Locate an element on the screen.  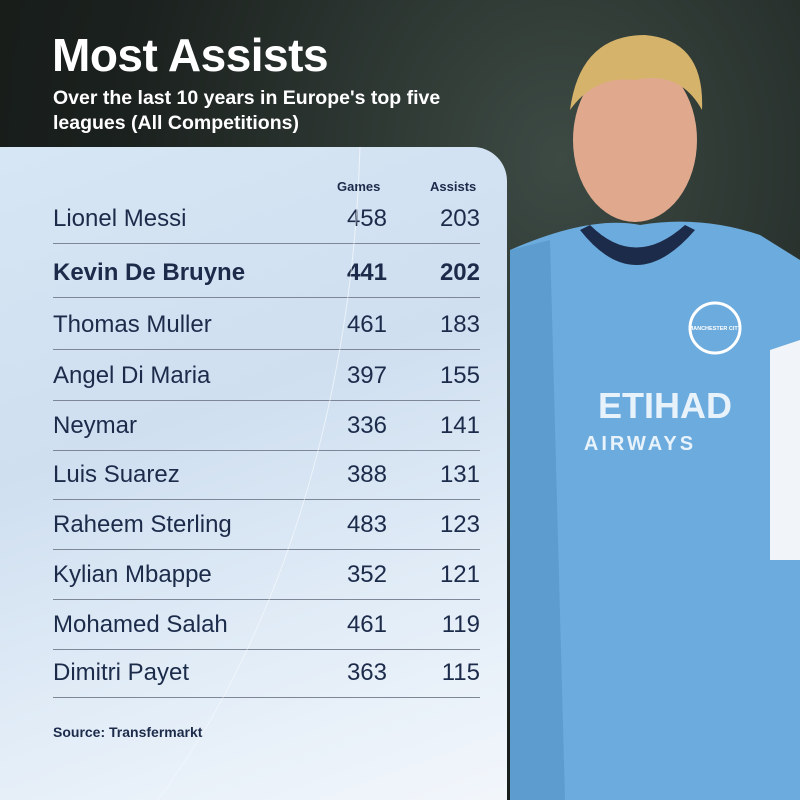
source-note: Source: Transfermarkt is located at coordinates (128, 732).